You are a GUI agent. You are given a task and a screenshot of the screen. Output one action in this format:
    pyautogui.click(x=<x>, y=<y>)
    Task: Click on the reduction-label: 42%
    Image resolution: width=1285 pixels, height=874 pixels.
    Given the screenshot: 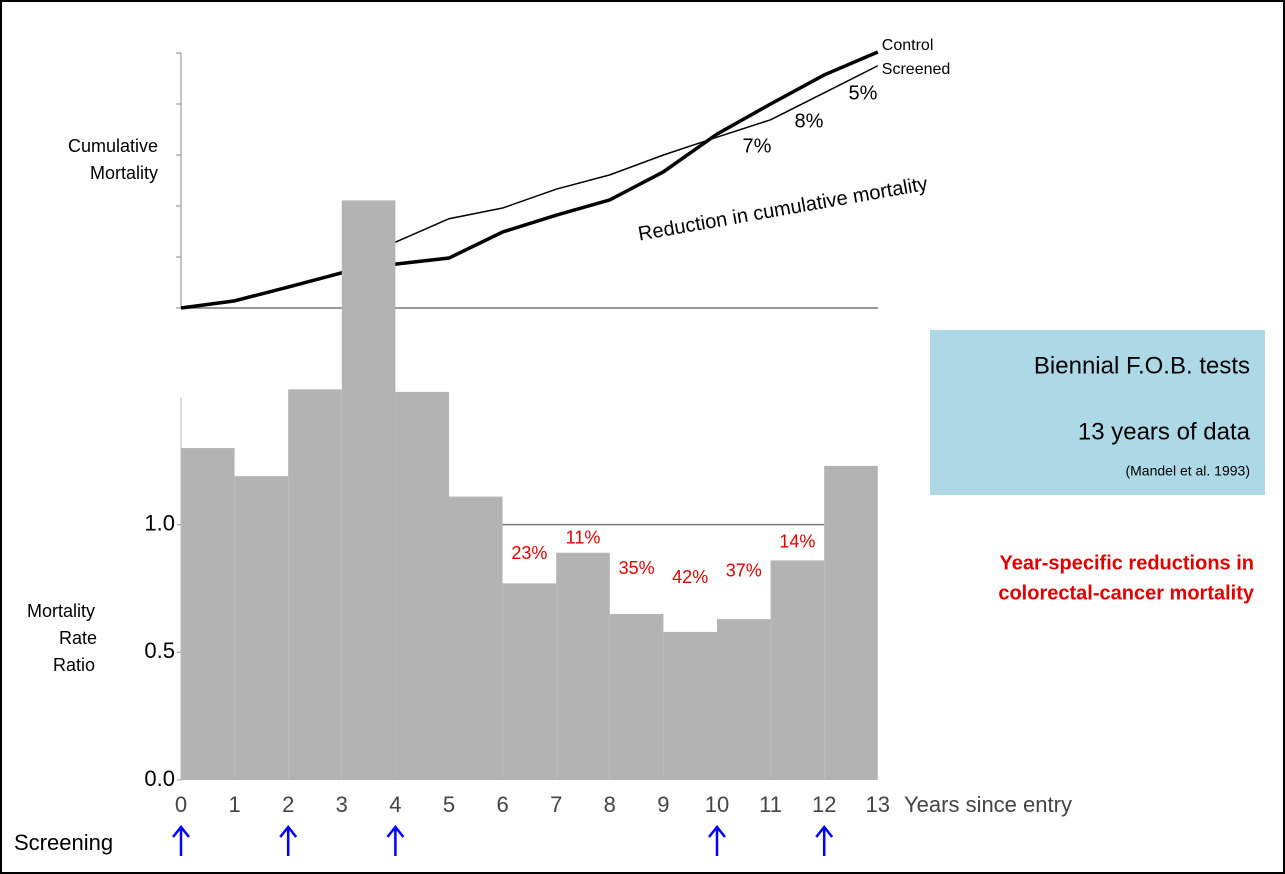 What is the action you would take?
    pyautogui.click(x=690, y=577)
    